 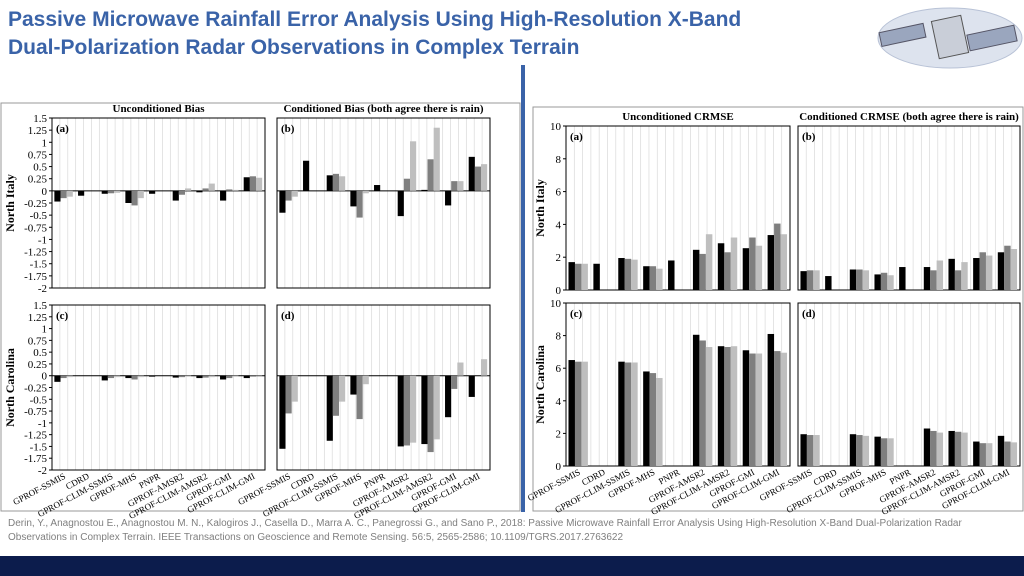 What do you see at coordinates (540, 384) in the screenshot?
I see `y-axis-label: North Carolina` at bounding box center [540, 384].